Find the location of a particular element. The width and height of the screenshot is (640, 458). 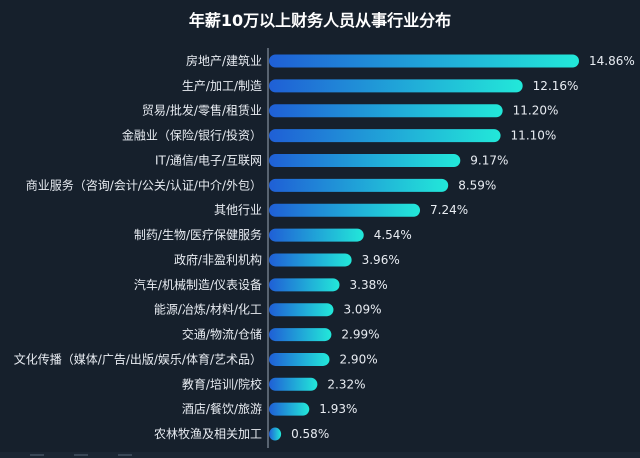

category-label: 其他行业 is located at coordinates (238, 210).